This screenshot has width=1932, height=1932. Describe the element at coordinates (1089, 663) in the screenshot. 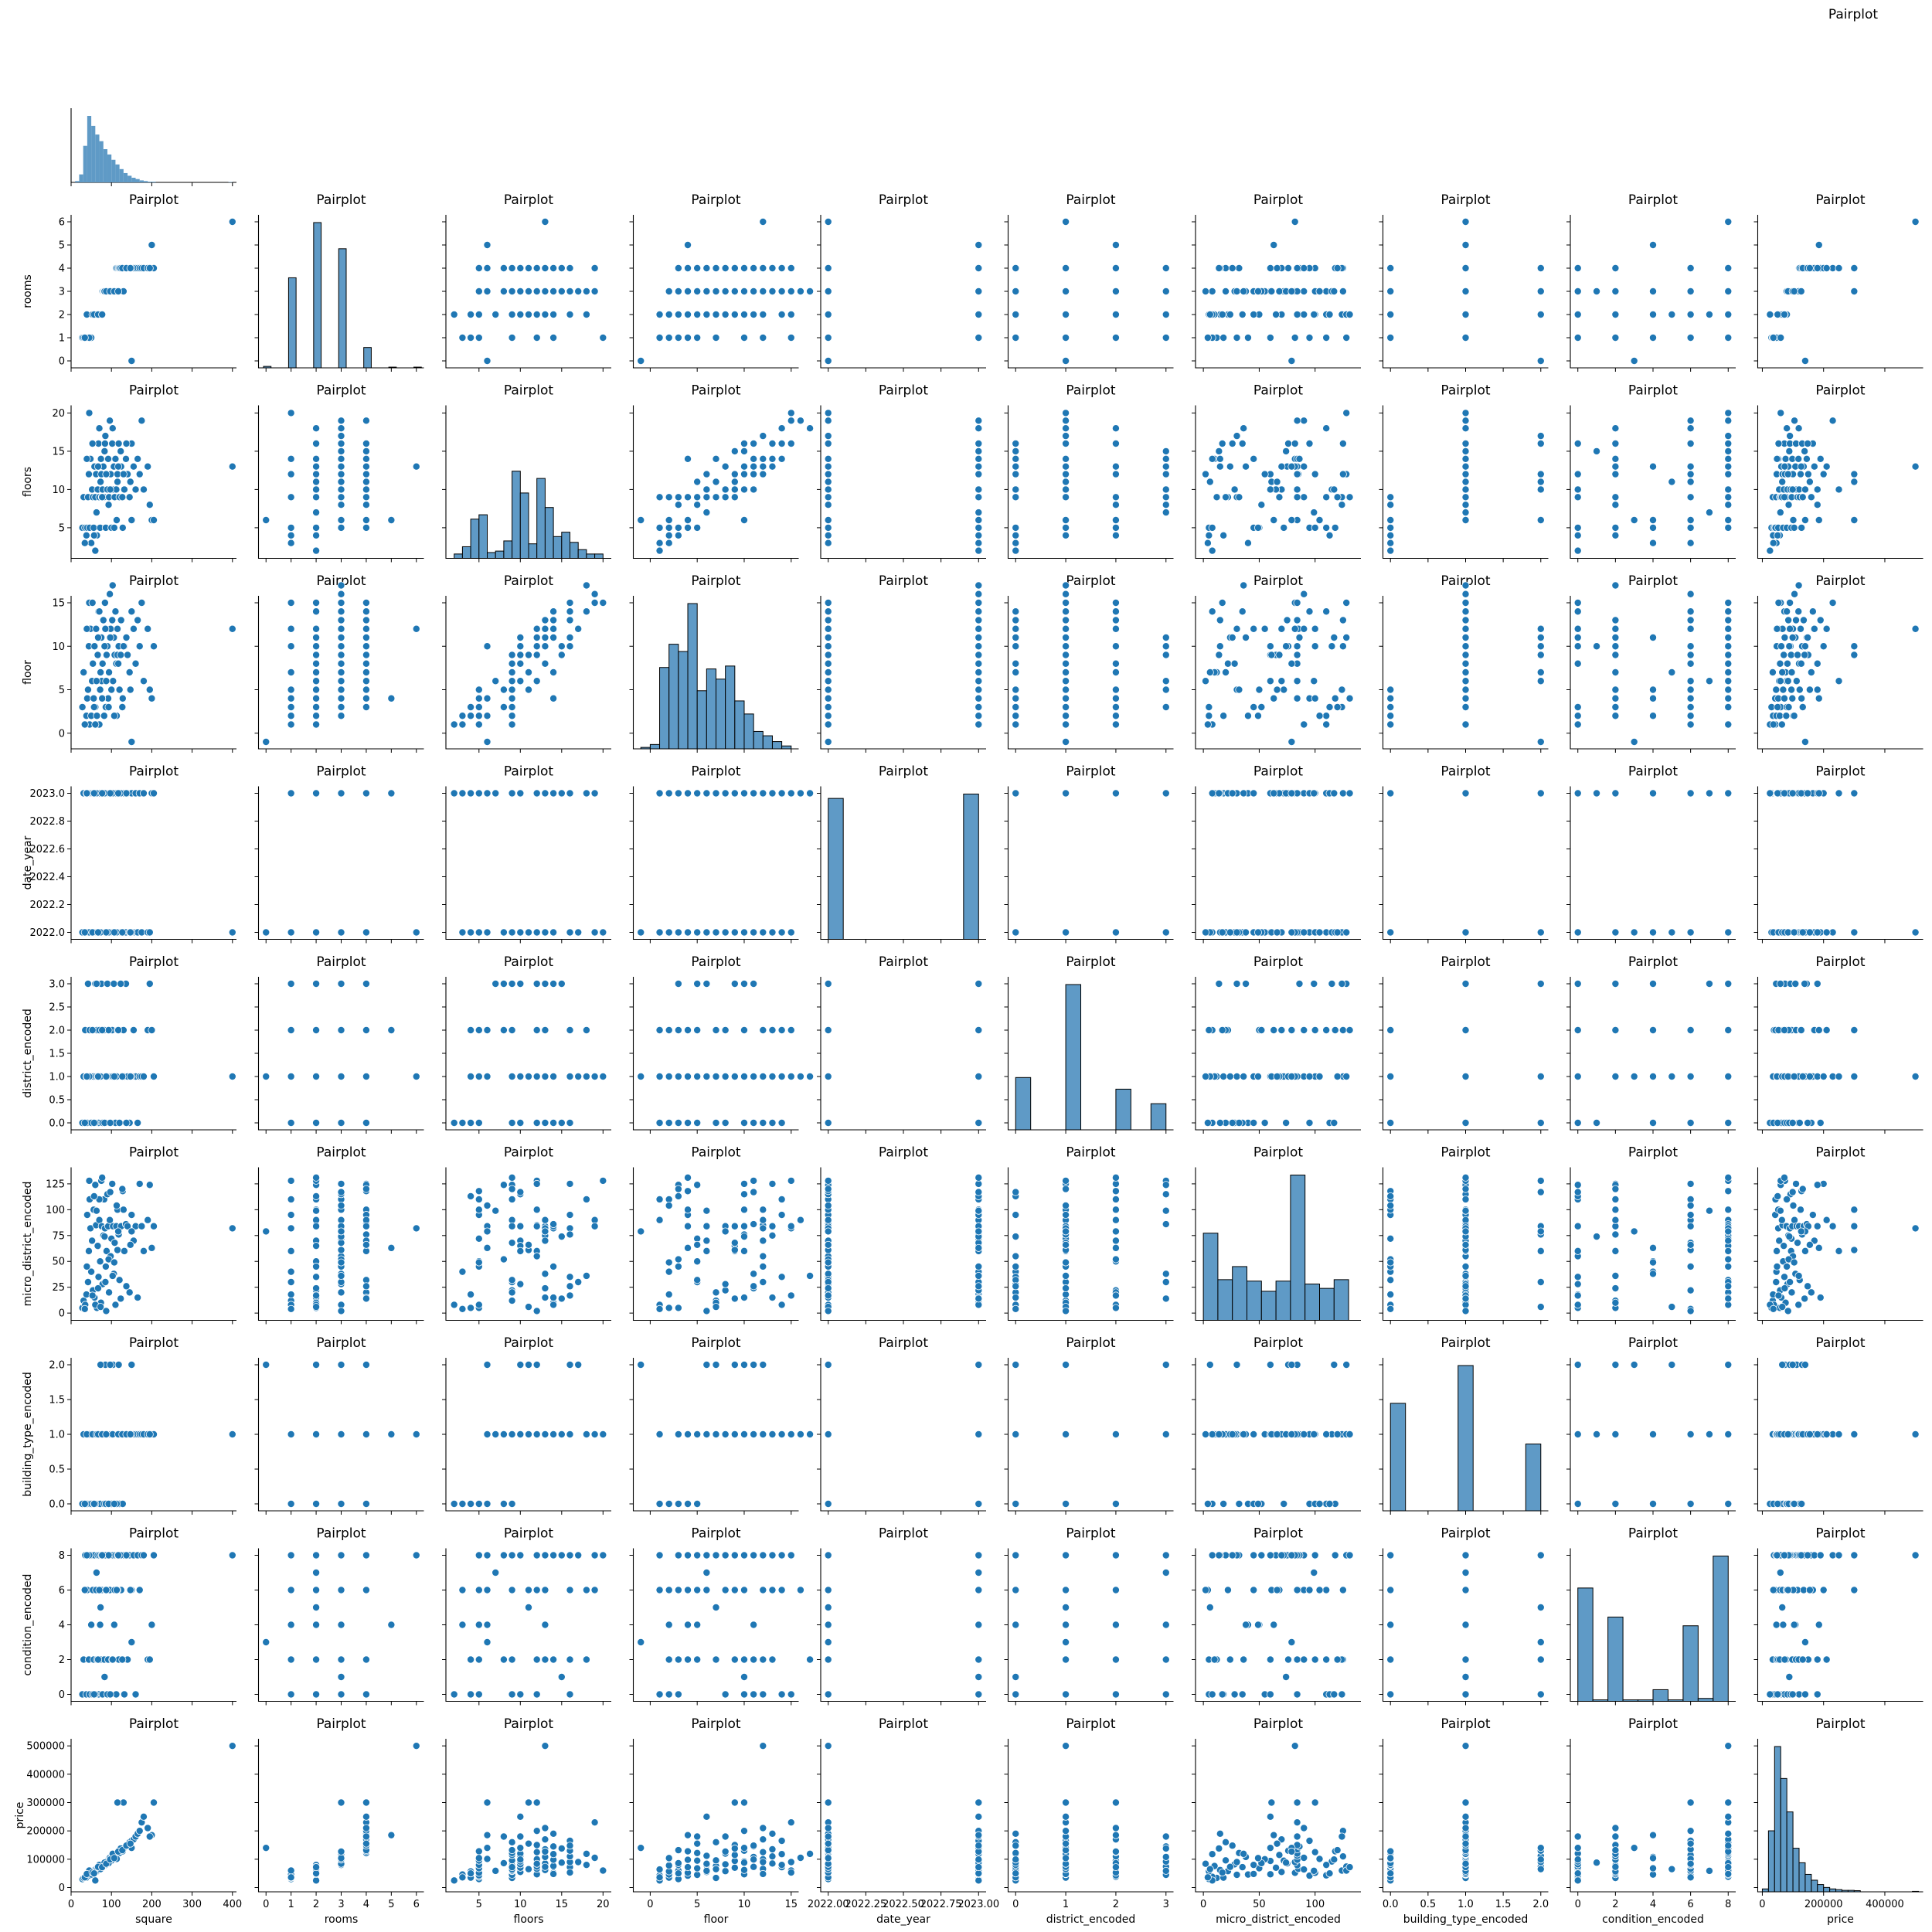

I see `panel-floor-vs-district_encoded: Pairplot` at that location.